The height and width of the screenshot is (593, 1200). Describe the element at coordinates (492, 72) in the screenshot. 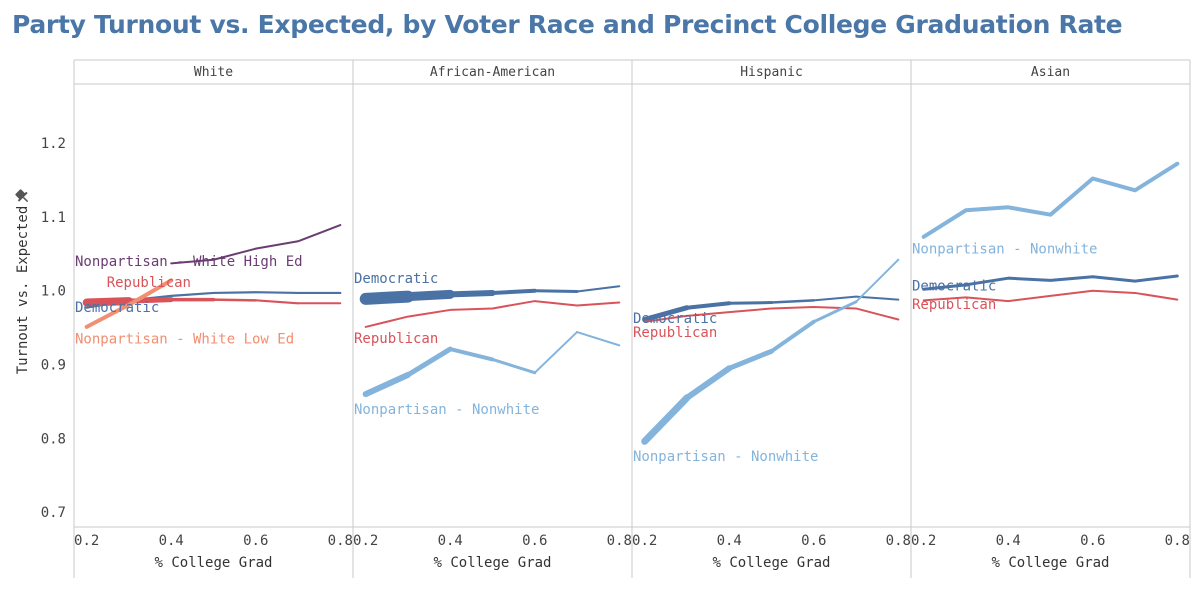

I see `panel-header: African-American` at that location.